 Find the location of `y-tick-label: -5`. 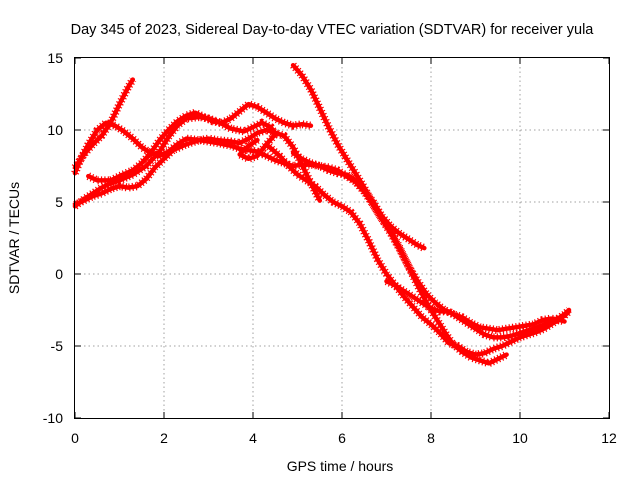

y-tick-label: -5 is located at coordinates (57, 346).